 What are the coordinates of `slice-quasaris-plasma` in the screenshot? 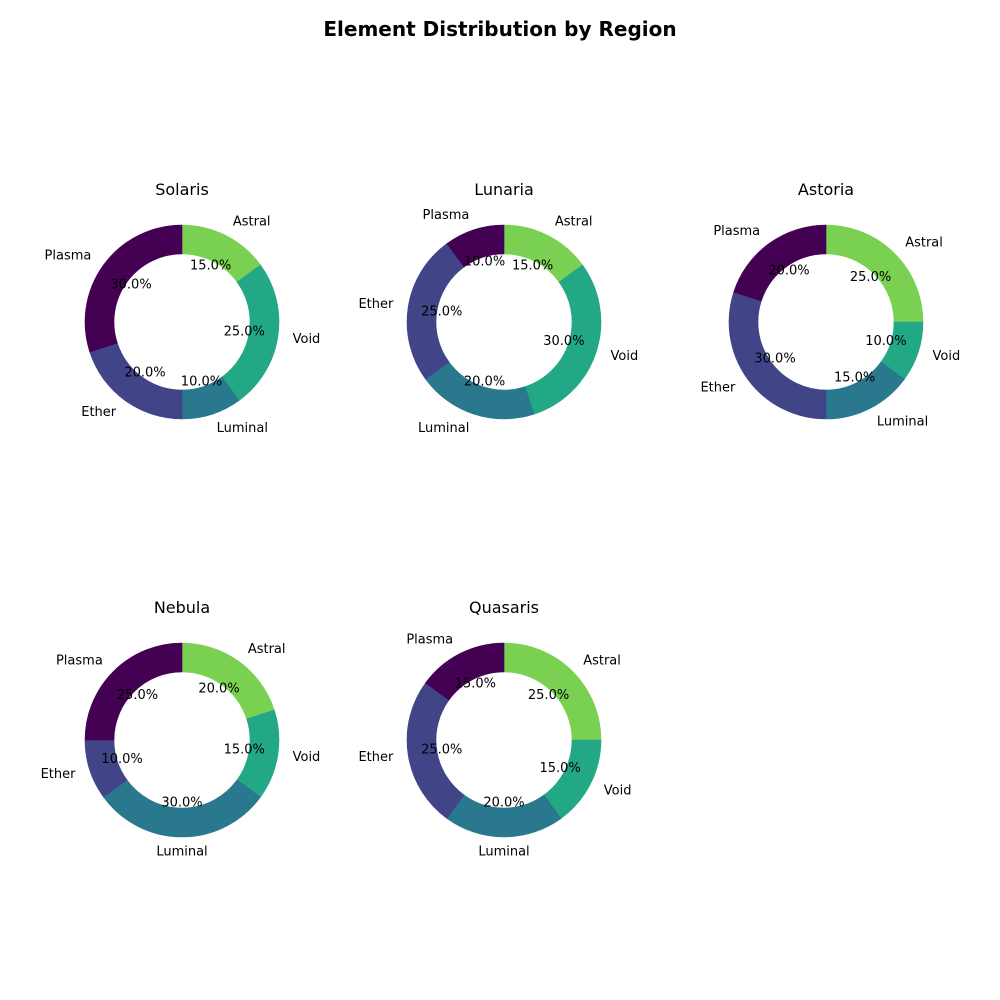 It's located at (465, 671).